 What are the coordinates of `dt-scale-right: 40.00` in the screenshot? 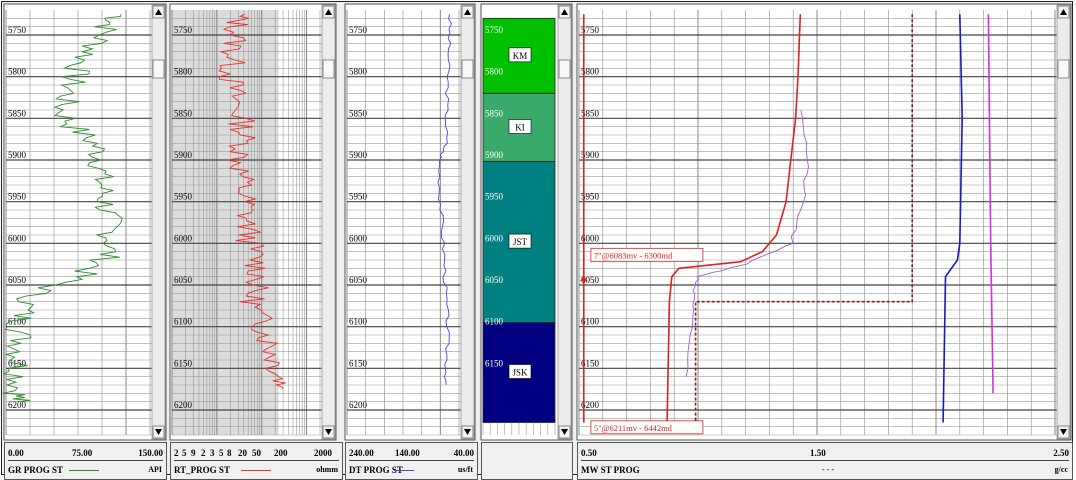 It's located at (463, 453).